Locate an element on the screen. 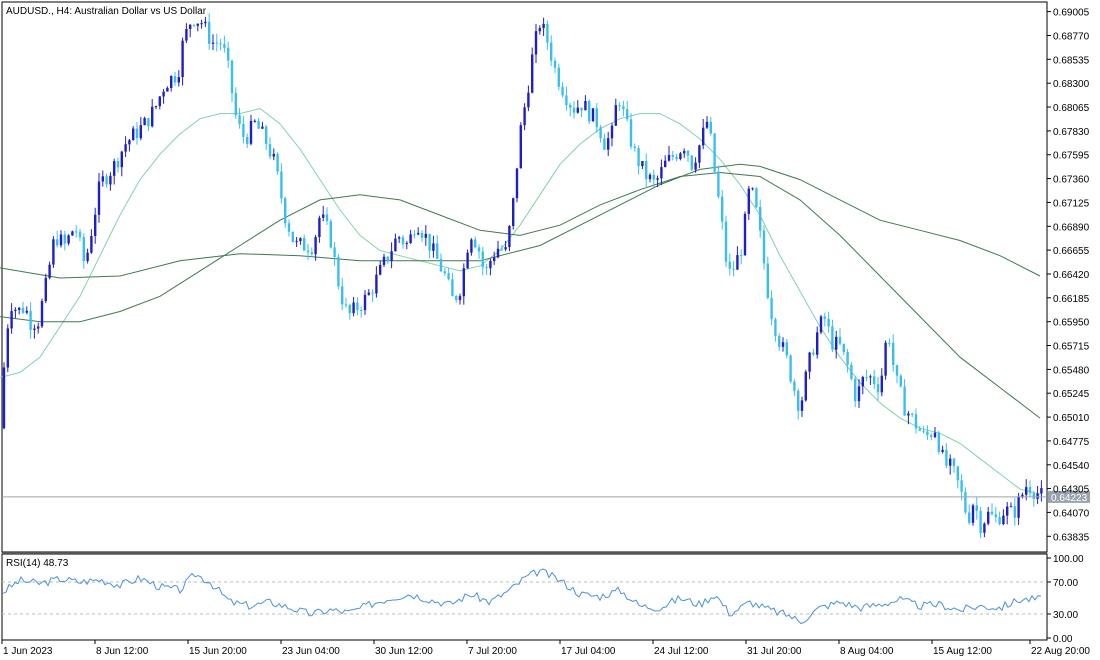  time-tick-label: 15 Aug 12:00 is located at coordinates (962, 651).